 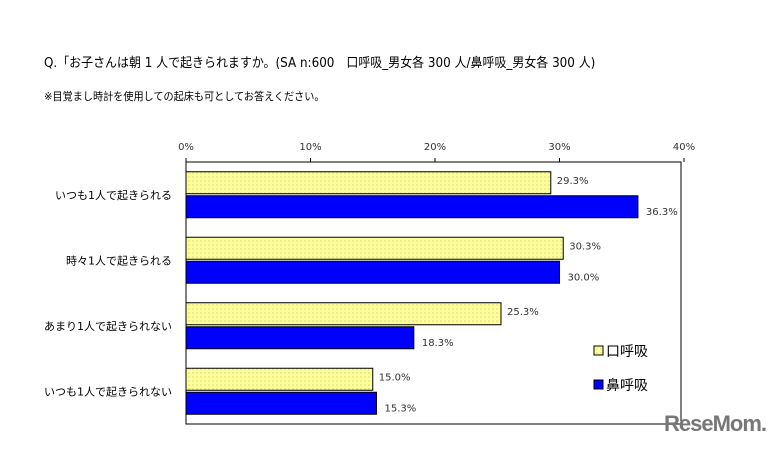 What do you see at coordinates (559, 147) in the screenshot?
I see `x-tick-label: 30%` at bounding box center [559, 147].